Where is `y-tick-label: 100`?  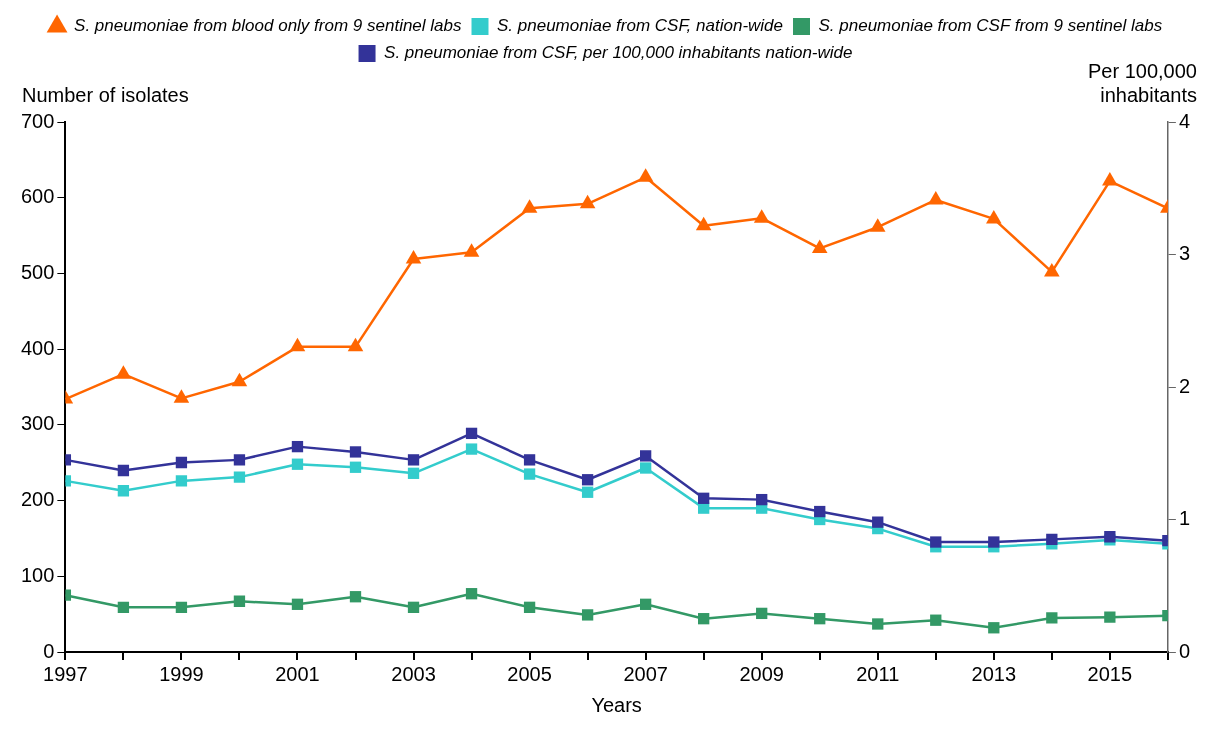 y-tick-label: 100 is located at coordinates (37, 574).